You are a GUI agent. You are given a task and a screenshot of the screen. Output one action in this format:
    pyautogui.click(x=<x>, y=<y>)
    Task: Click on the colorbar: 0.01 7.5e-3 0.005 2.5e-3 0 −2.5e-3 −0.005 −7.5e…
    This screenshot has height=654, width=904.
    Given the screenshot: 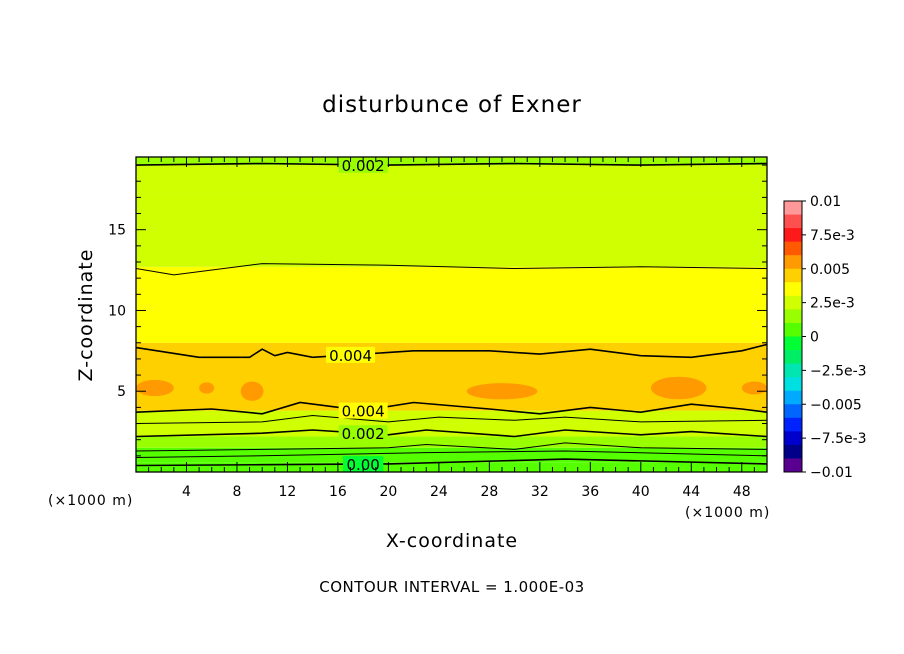 What is the action you would take?
    pyautogui.click(x=825, y=337)
    